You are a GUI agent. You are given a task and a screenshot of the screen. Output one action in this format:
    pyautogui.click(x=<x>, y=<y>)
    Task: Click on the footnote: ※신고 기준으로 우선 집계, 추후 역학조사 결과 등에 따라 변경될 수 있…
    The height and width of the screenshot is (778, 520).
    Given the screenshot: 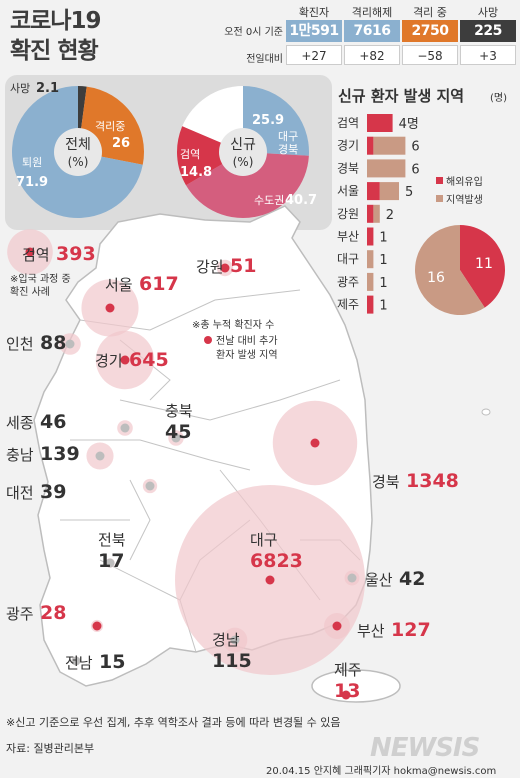 What is the action you would take?
    pyautogui.click(x=173, y=722)
    